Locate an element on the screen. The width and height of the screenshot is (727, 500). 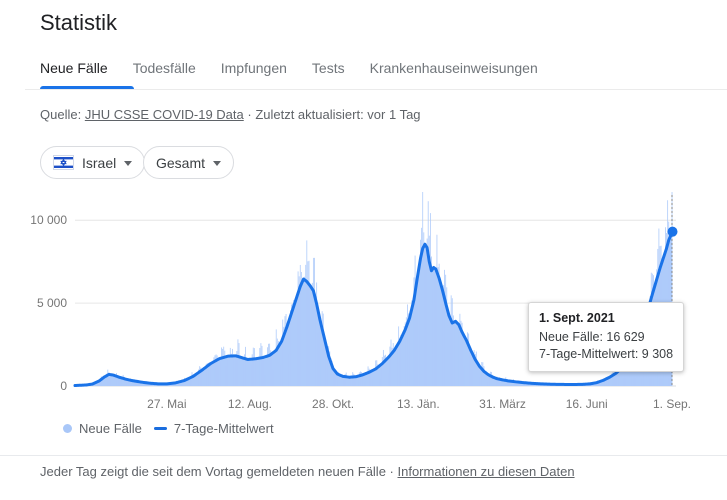
legend-label: 7-Tage-Mittelwert is located at coordinates (223, 428).